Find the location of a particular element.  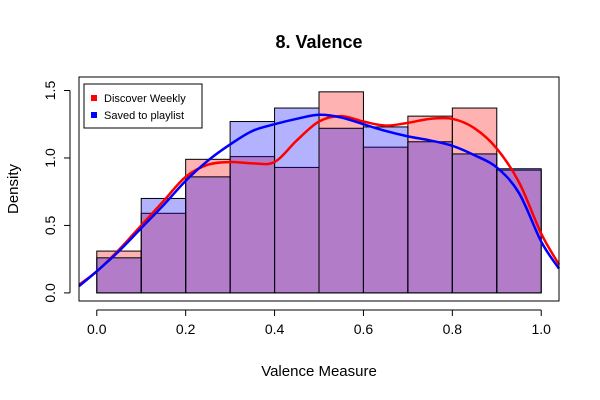

legend: Discover Weekly Saved to playlist is located at coordinates (143, 106).